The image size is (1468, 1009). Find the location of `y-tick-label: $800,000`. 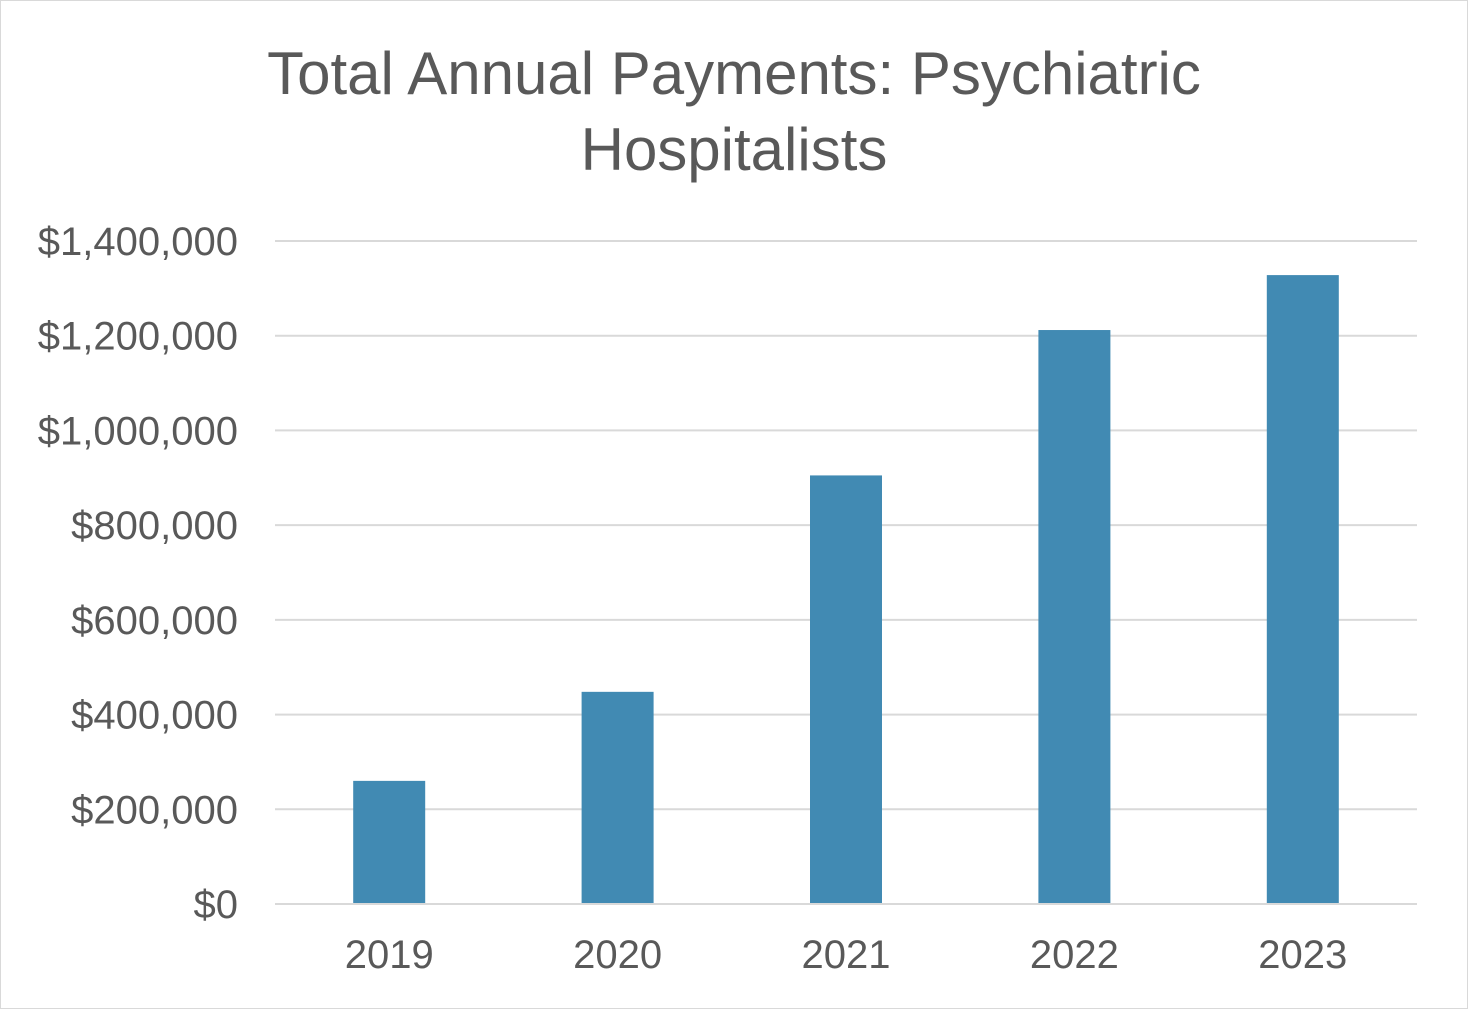

y-tick-label: $800,000 is located at coordinates (154, 526).